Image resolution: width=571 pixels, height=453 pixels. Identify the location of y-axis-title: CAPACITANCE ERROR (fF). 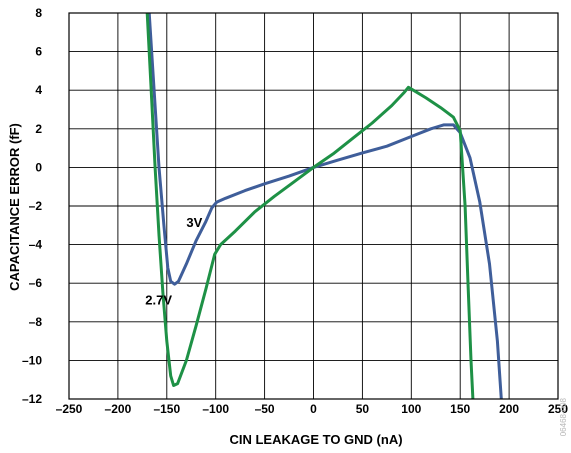
(14, 207).